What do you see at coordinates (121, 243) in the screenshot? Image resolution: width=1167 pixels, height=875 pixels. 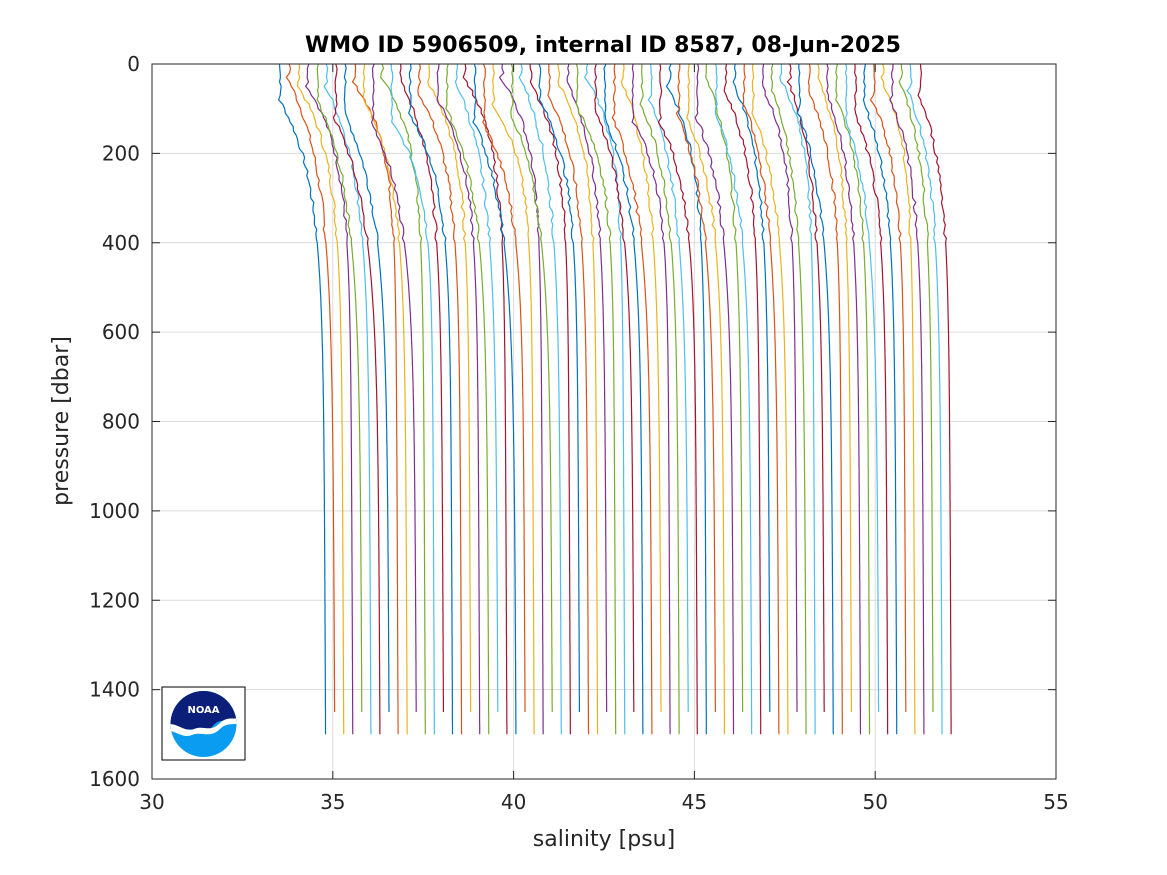 I see `y-tick-label: 400` at bounding box center [121, 243].